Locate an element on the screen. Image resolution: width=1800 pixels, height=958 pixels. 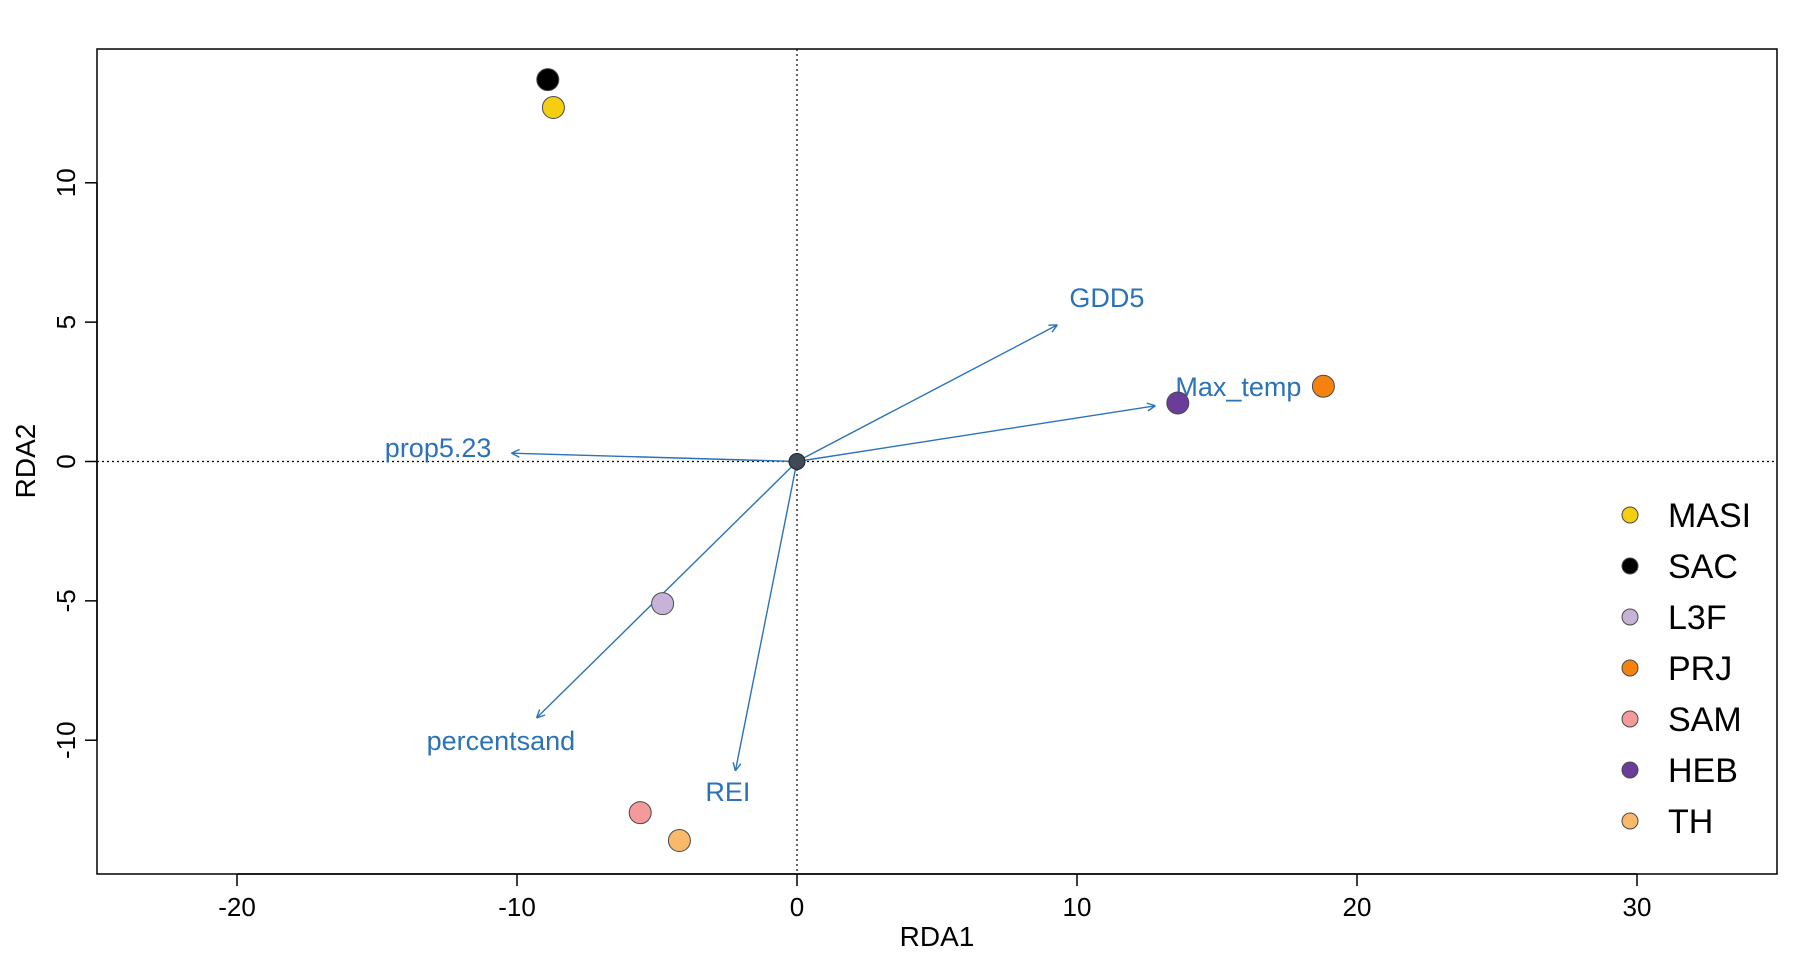
site-point-TH is located at coordinates (679, 841).